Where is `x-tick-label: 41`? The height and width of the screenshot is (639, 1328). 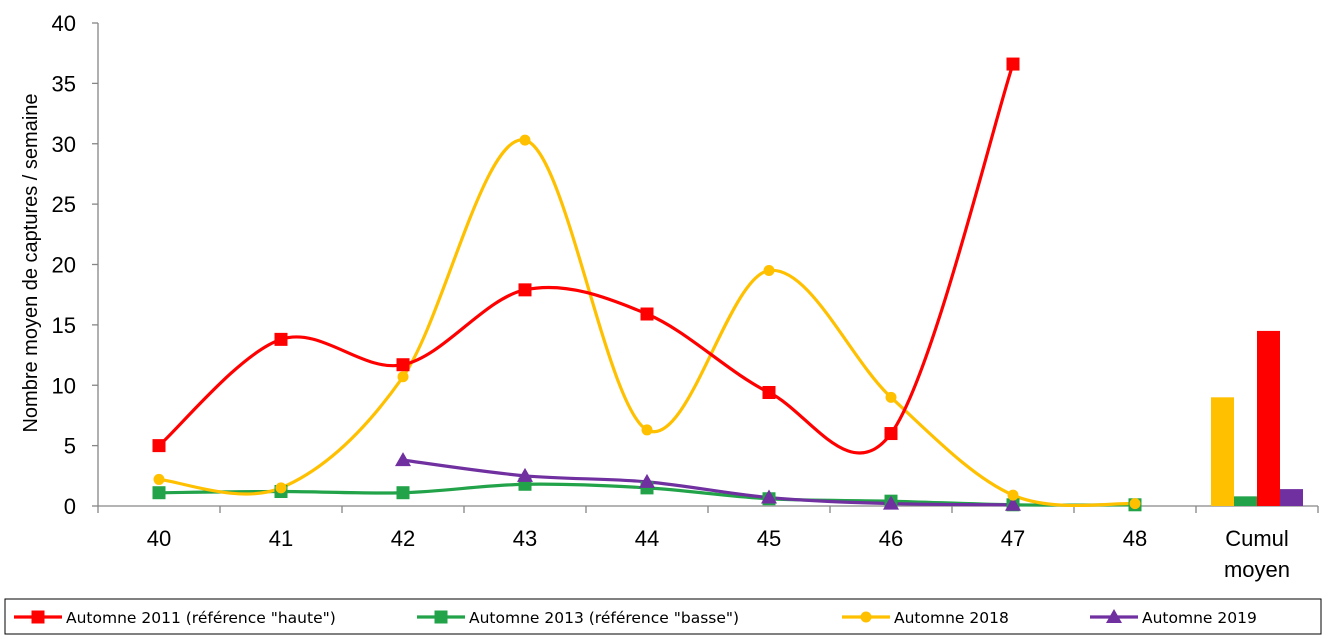 x-tick-label: 41 is located at coordinates (281, 538).